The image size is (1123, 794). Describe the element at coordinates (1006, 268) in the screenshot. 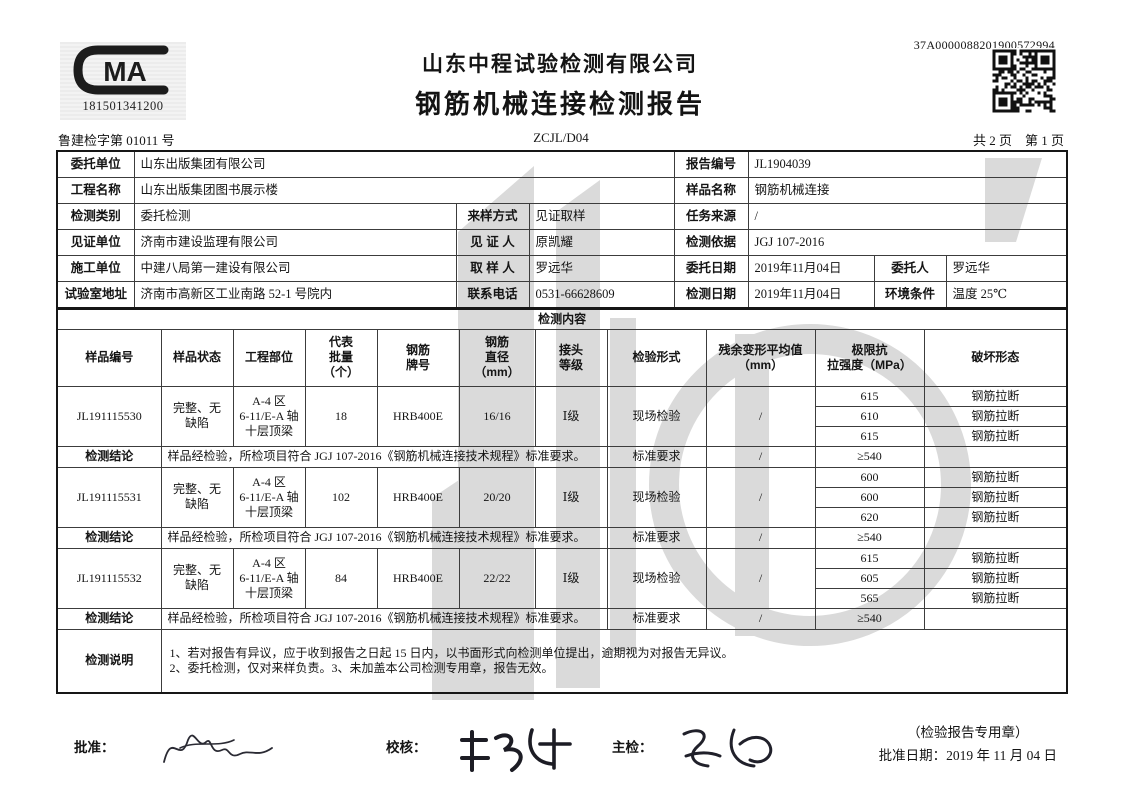

I see `principal-value: 罗远华` at that location.